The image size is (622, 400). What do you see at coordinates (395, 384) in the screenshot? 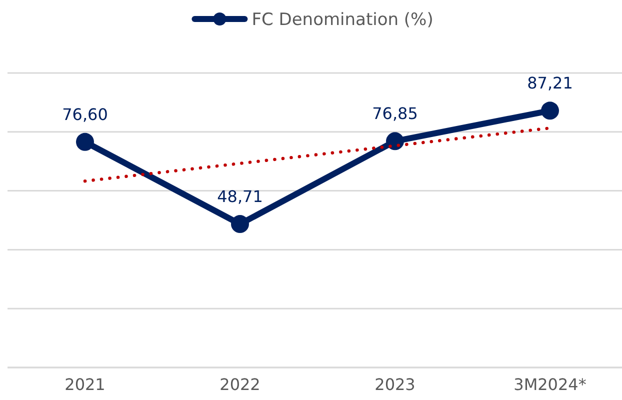
I see `x-tick-label: 2023` at bounding box center [395, 384].